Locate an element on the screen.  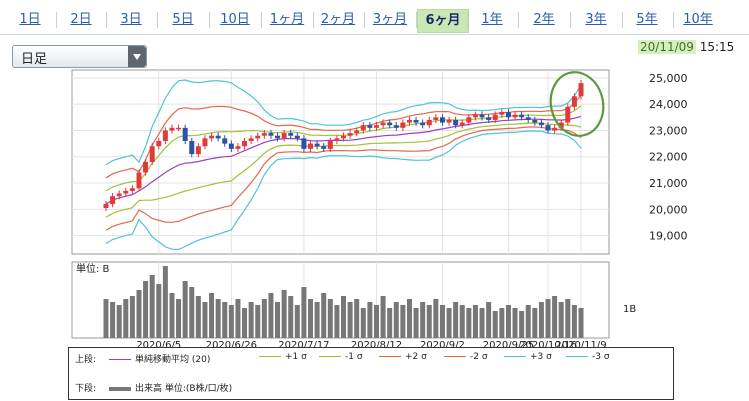
tab-6: 2ヶ月 is located at coordinates (338, 19).